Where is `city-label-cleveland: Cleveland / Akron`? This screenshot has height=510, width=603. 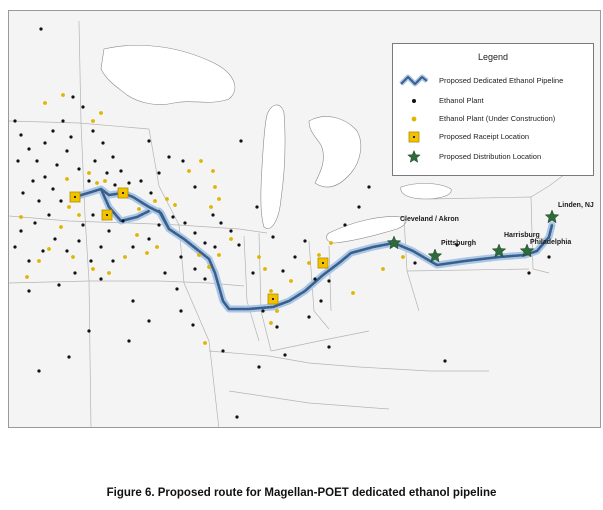 city-label-cleveland: Cleveland / Akron is located at coordinates (429, 219).